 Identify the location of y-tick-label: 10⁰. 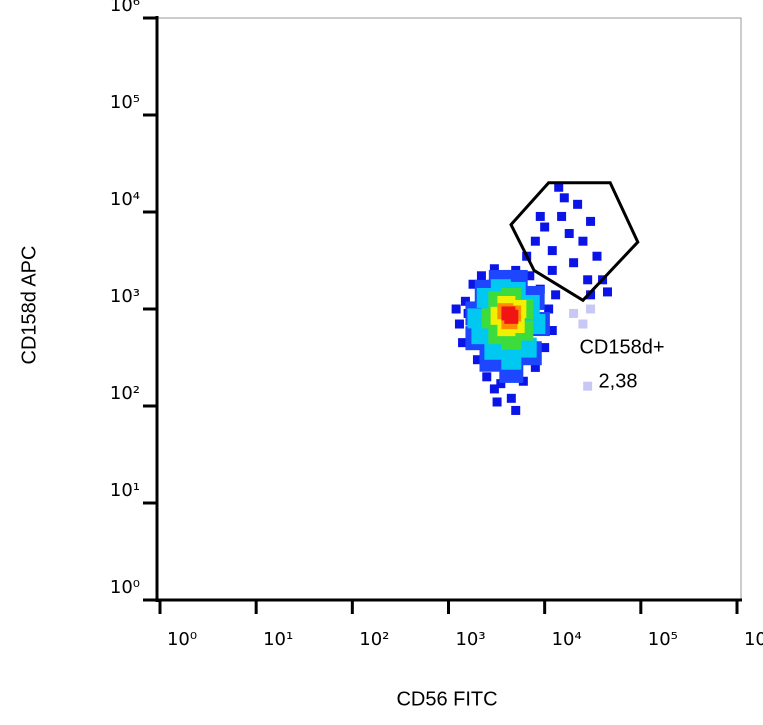
(125, 587).